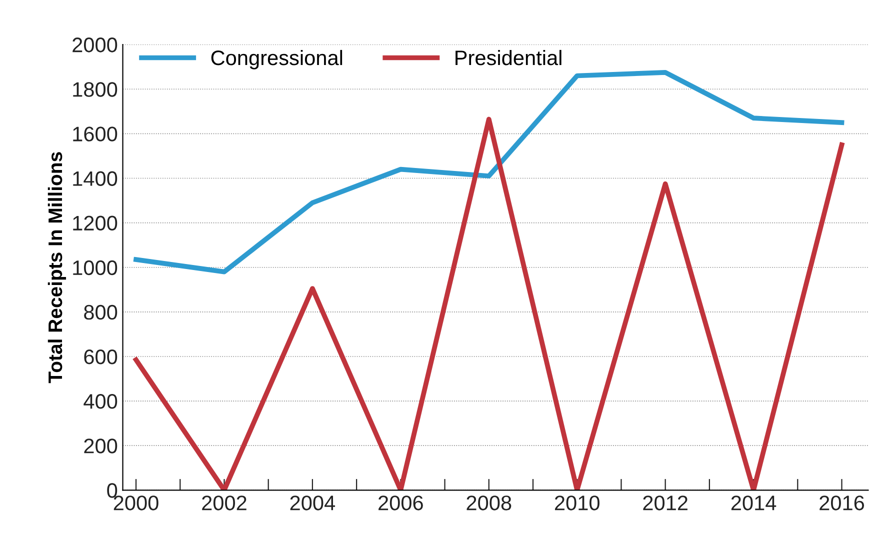 The width and height of the screenshot is (877, 557). I want to click on x-tick-label: 2002, so click(224, 503).